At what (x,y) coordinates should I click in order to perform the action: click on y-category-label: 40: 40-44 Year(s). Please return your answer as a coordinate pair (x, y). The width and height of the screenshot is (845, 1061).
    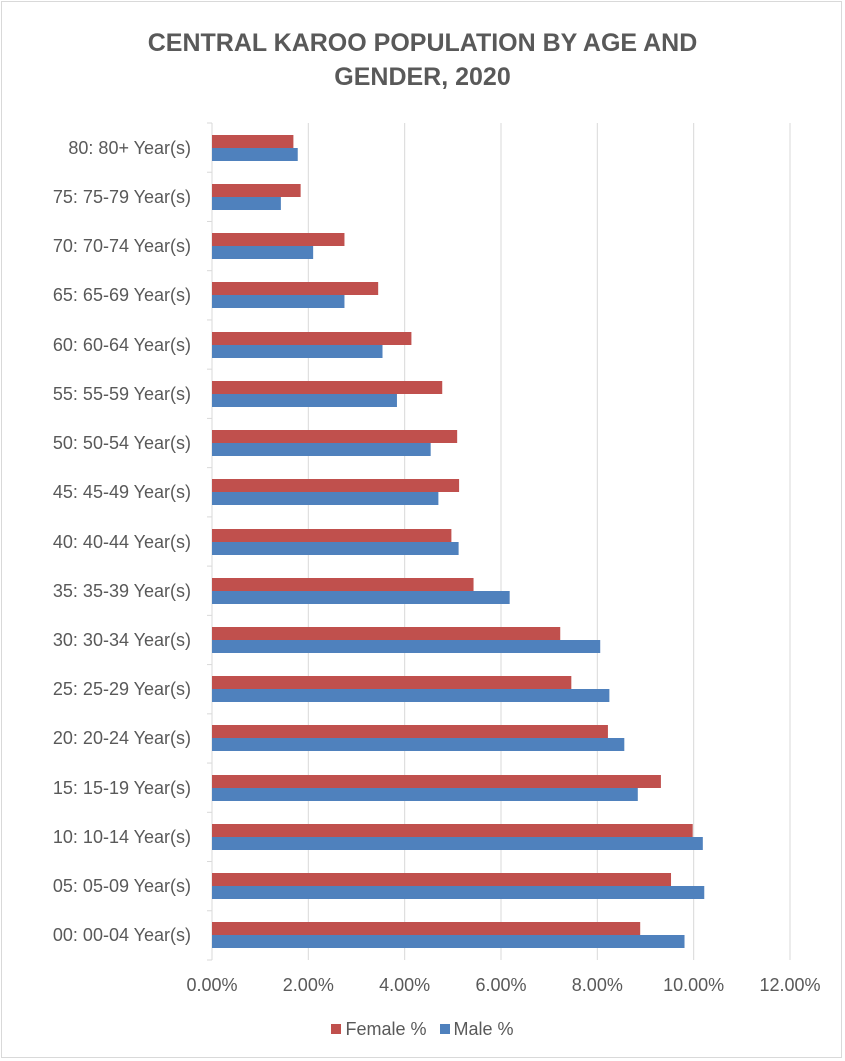
    Looking at the image, I should click on (122, 542).